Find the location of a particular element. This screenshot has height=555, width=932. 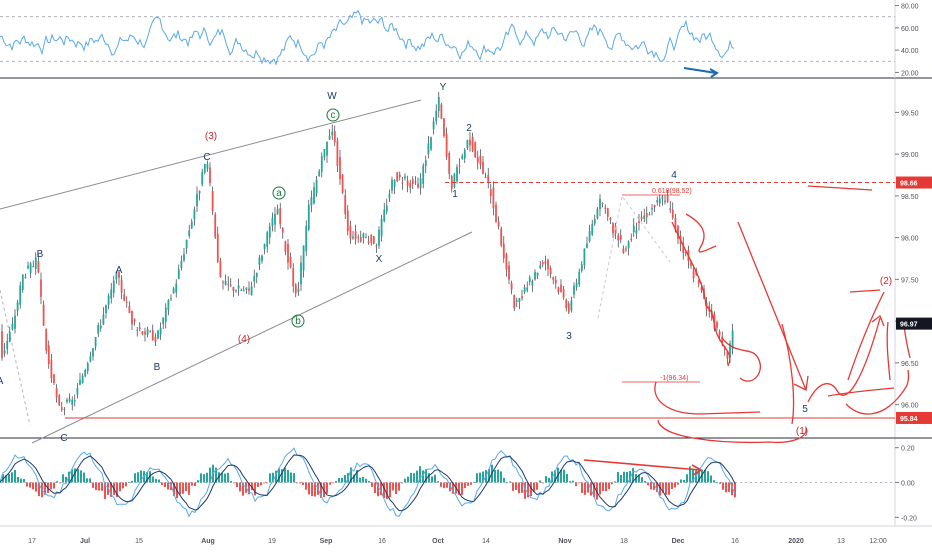

wave-label-1: 1 is located at coordinates (455, 194).